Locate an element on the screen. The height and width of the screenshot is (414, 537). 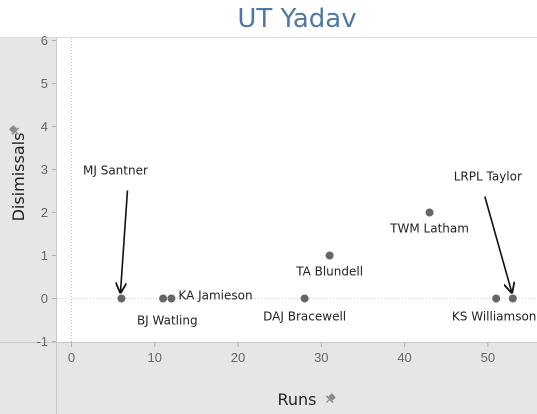
y-tick-label: -1 is located at coordinates (42, 341).